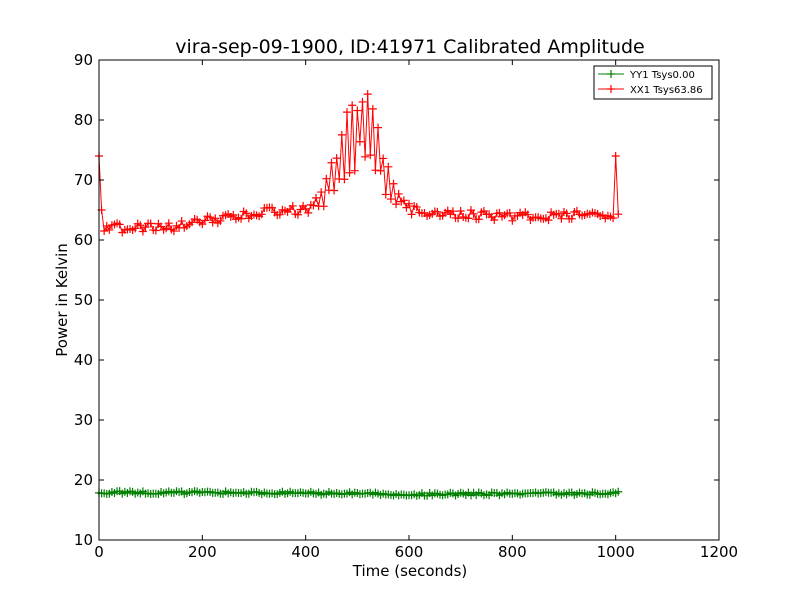  Describe the element at coordinates (83, 180) in the screenshot. I see `y-tick-label: 70` at that location.